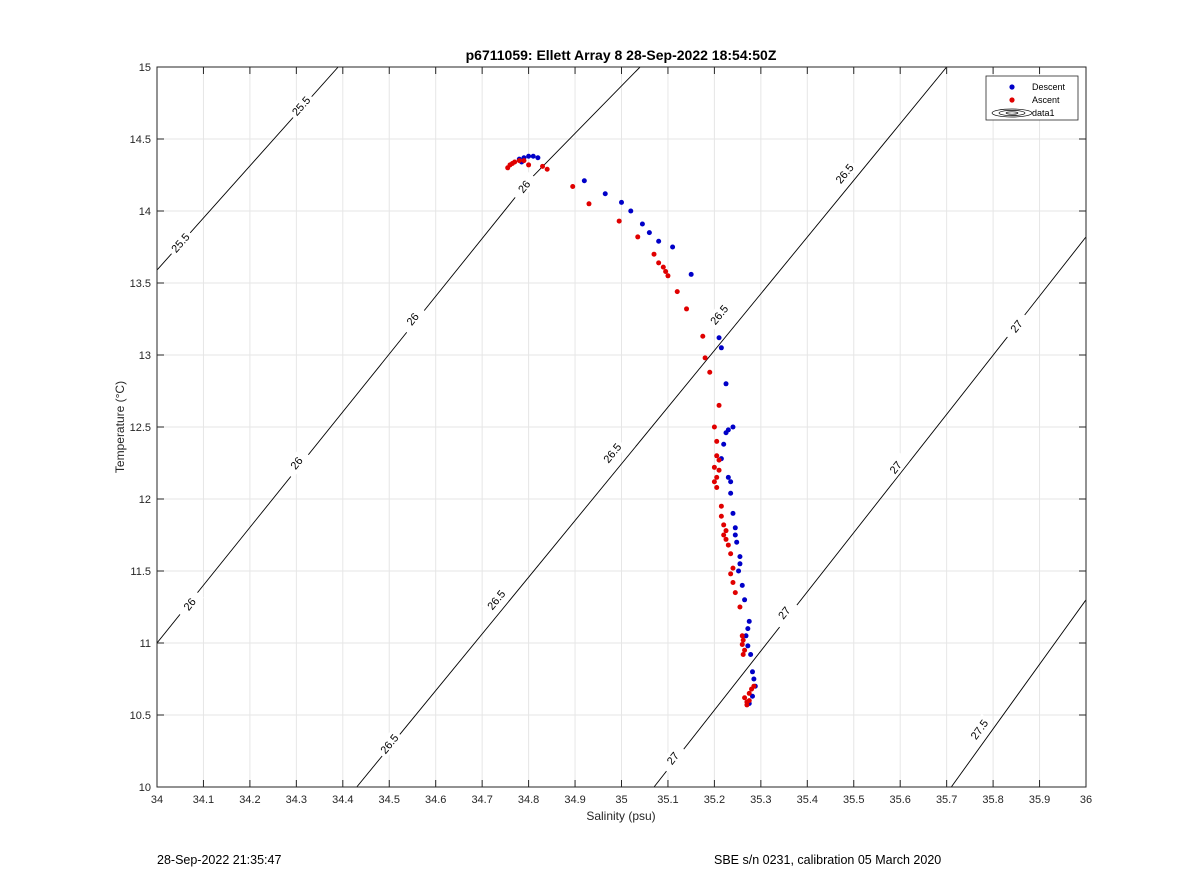  I want to click on x-tick-label: 34.7, so click(481, 800).